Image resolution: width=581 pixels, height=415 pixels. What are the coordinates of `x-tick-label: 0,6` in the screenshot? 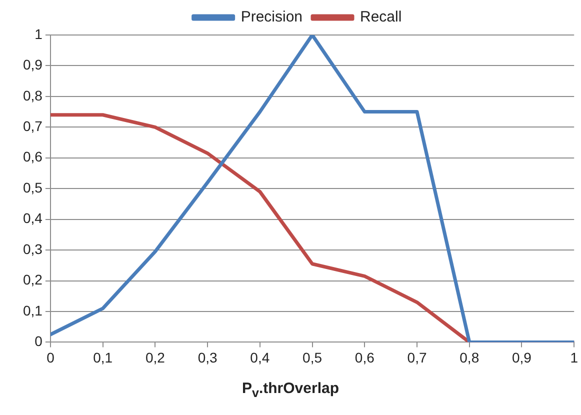 It's located at (364, 357).